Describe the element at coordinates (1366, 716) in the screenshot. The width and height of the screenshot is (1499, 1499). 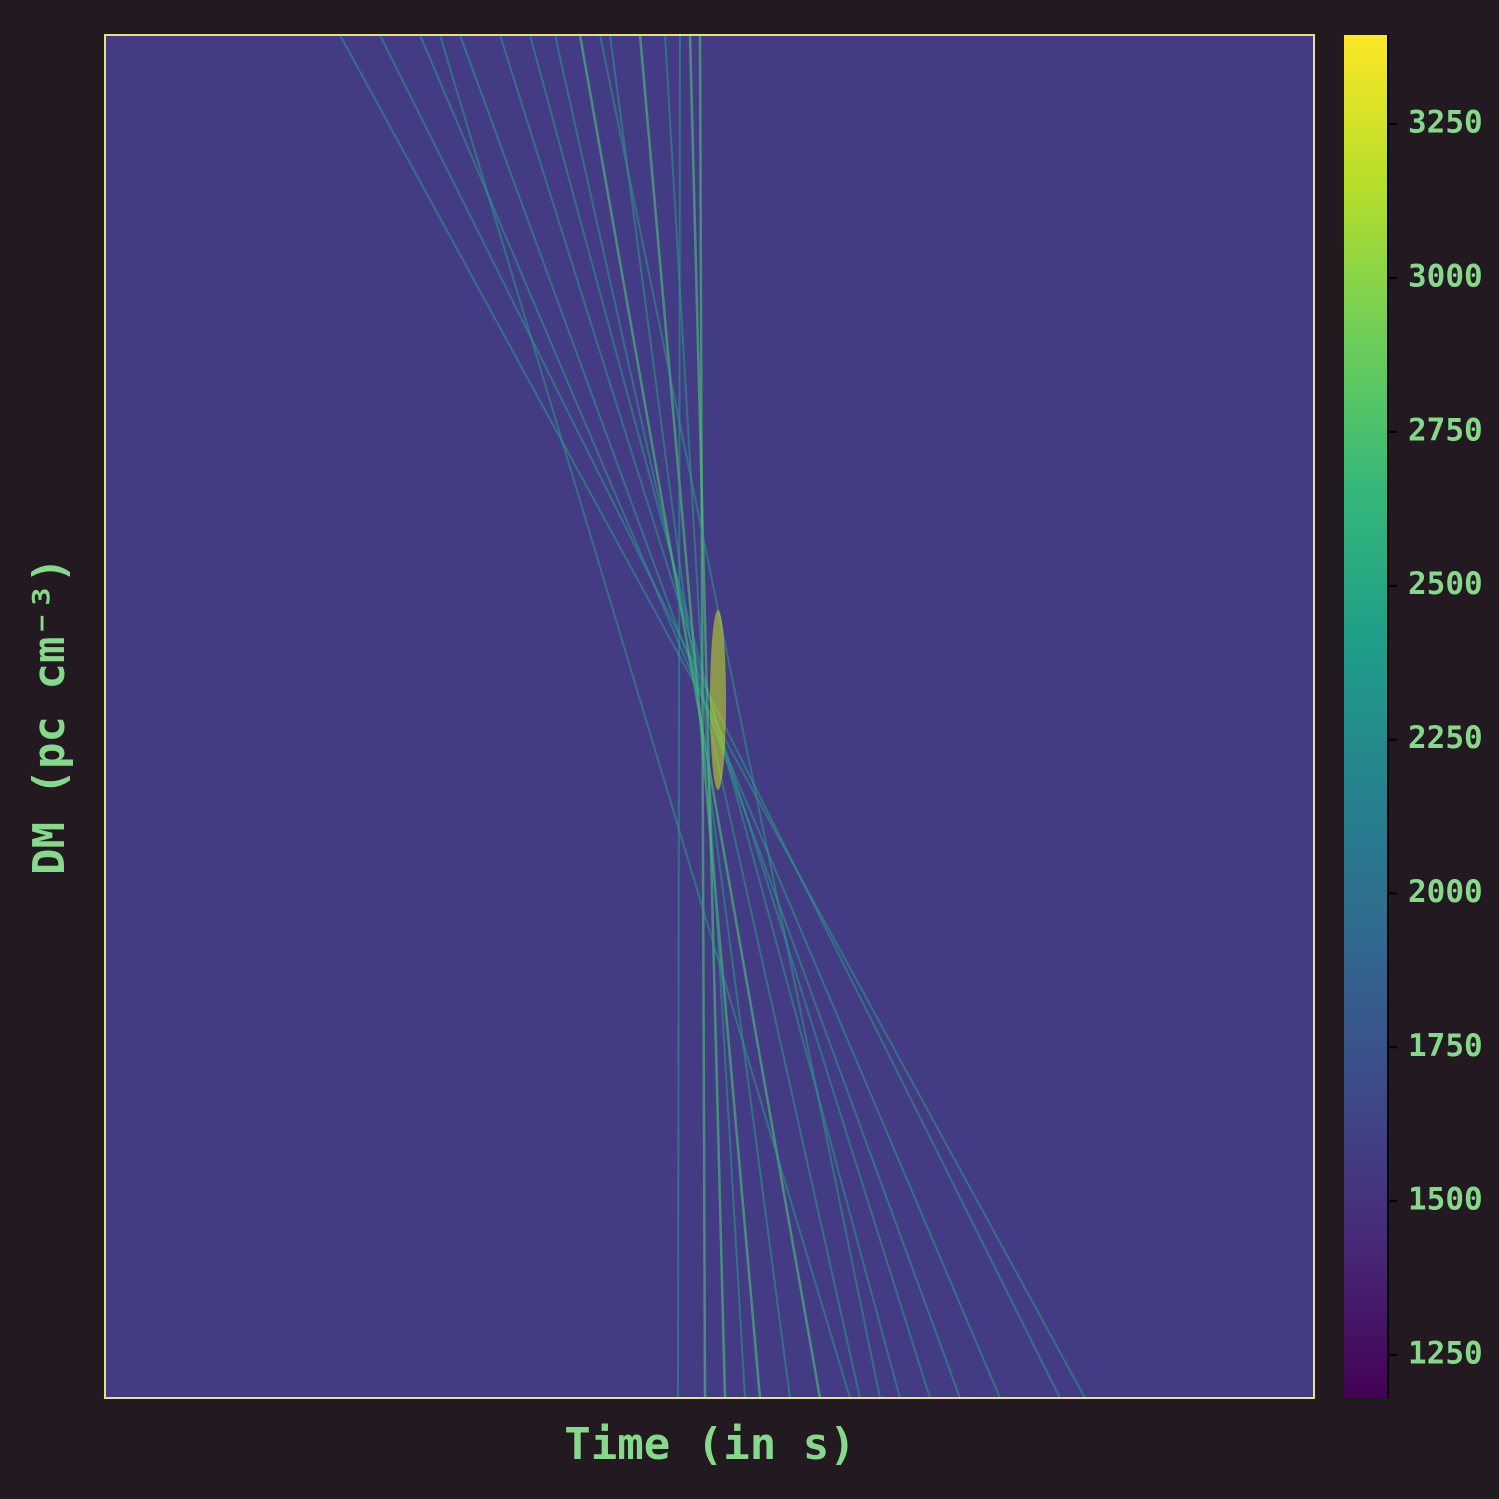
I see `colorbar` at that location.